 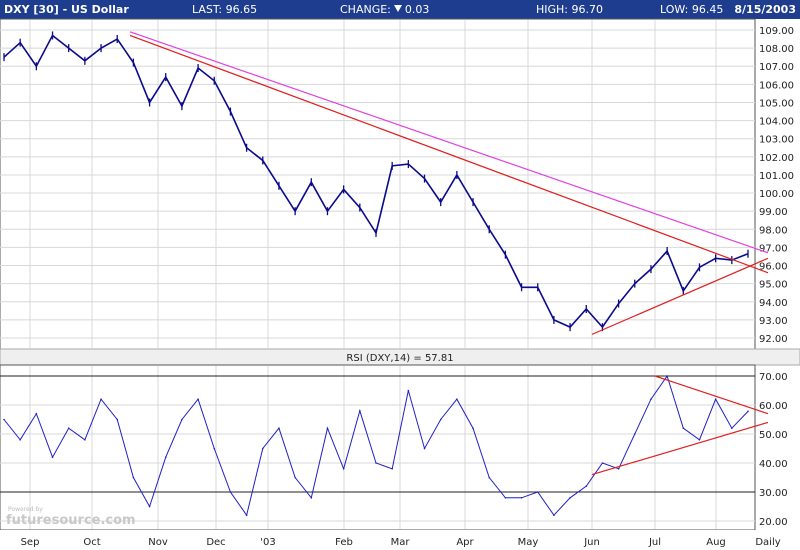 What do you see at coordinates (776, 49) in the screenshot?
I see `price-tick-label: 108.00` at bounding box center [776, 49].